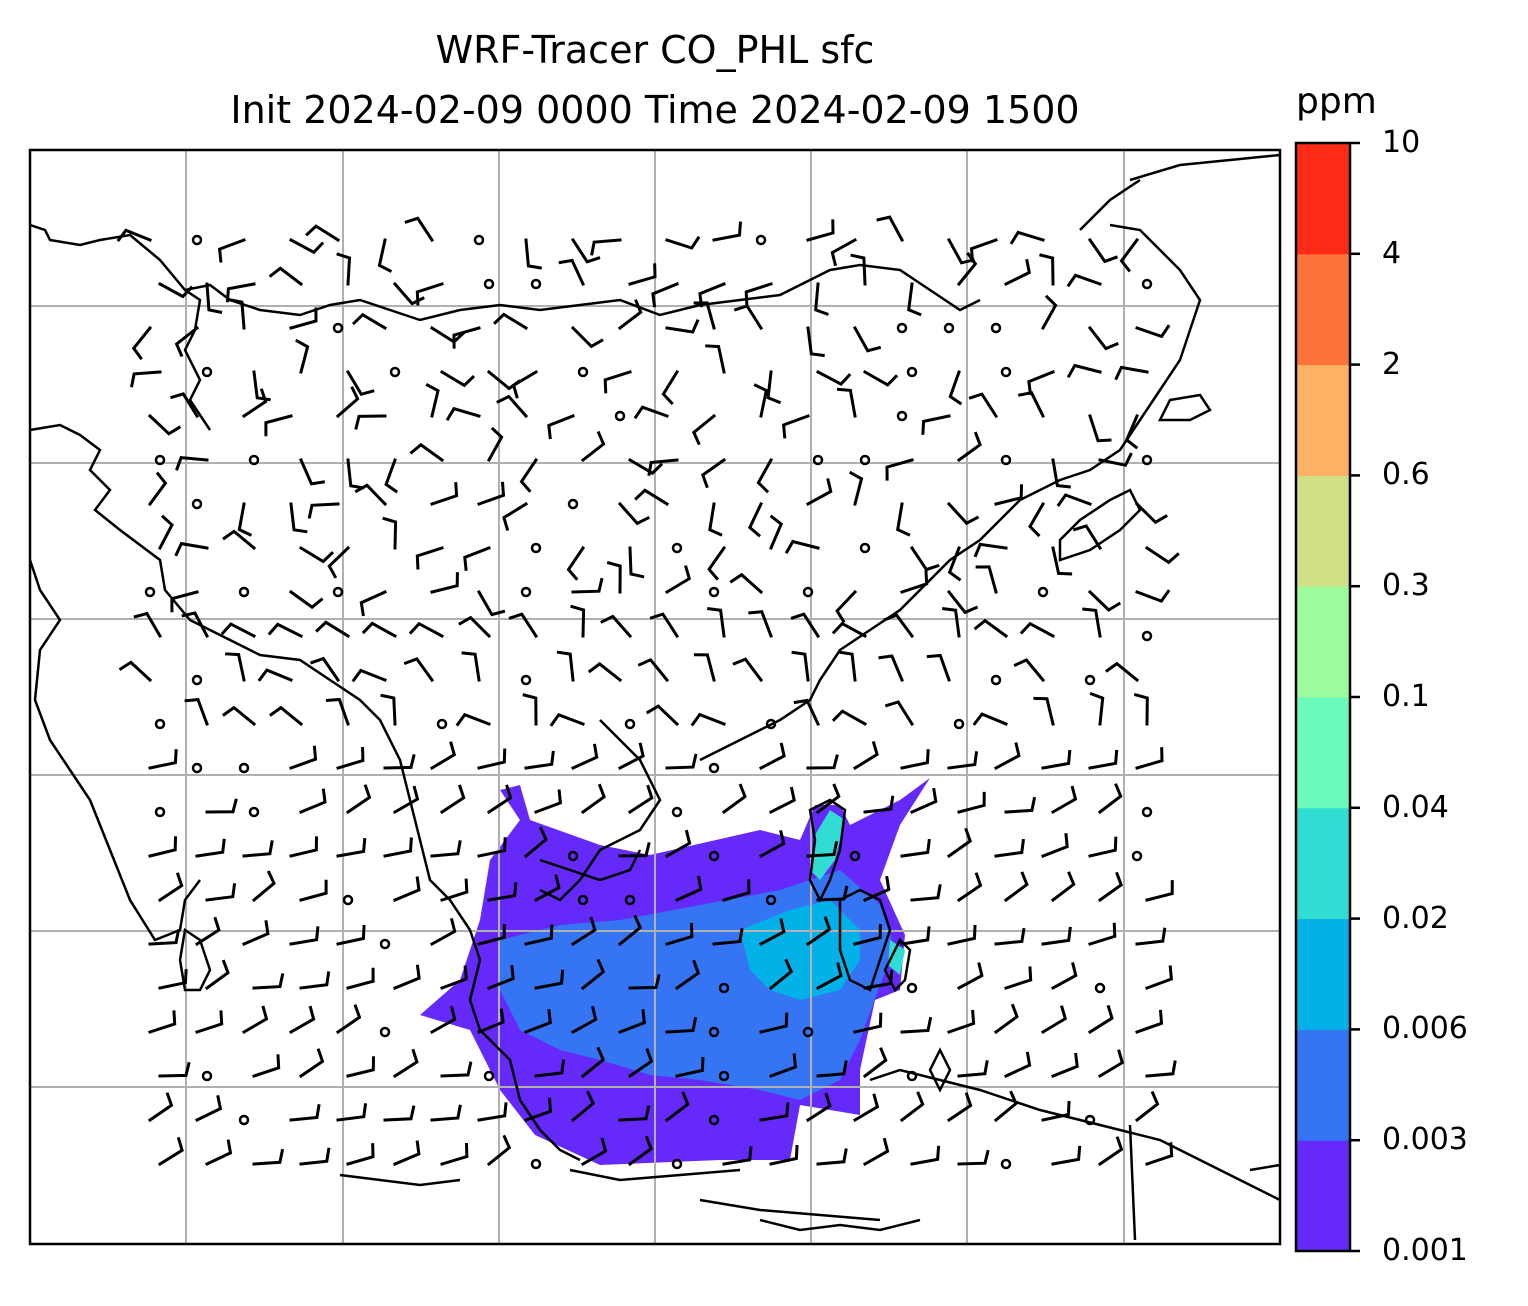  I want to click on colorbar-tick-label: 0.02, so click(1415, 918).